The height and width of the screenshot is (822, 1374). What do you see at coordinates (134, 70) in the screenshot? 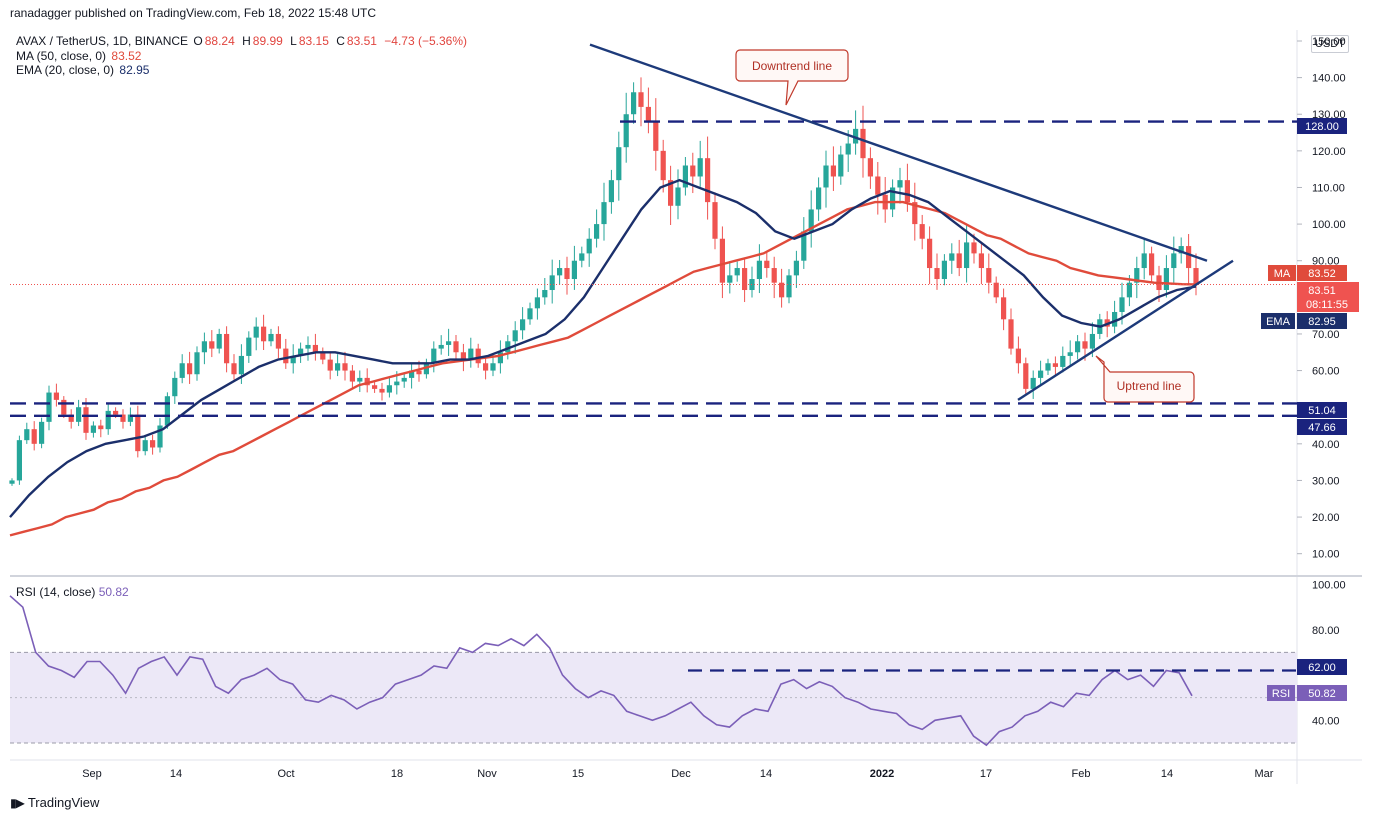
I see `ema-legend-value: 82.95` at bounding box center [134, 70].